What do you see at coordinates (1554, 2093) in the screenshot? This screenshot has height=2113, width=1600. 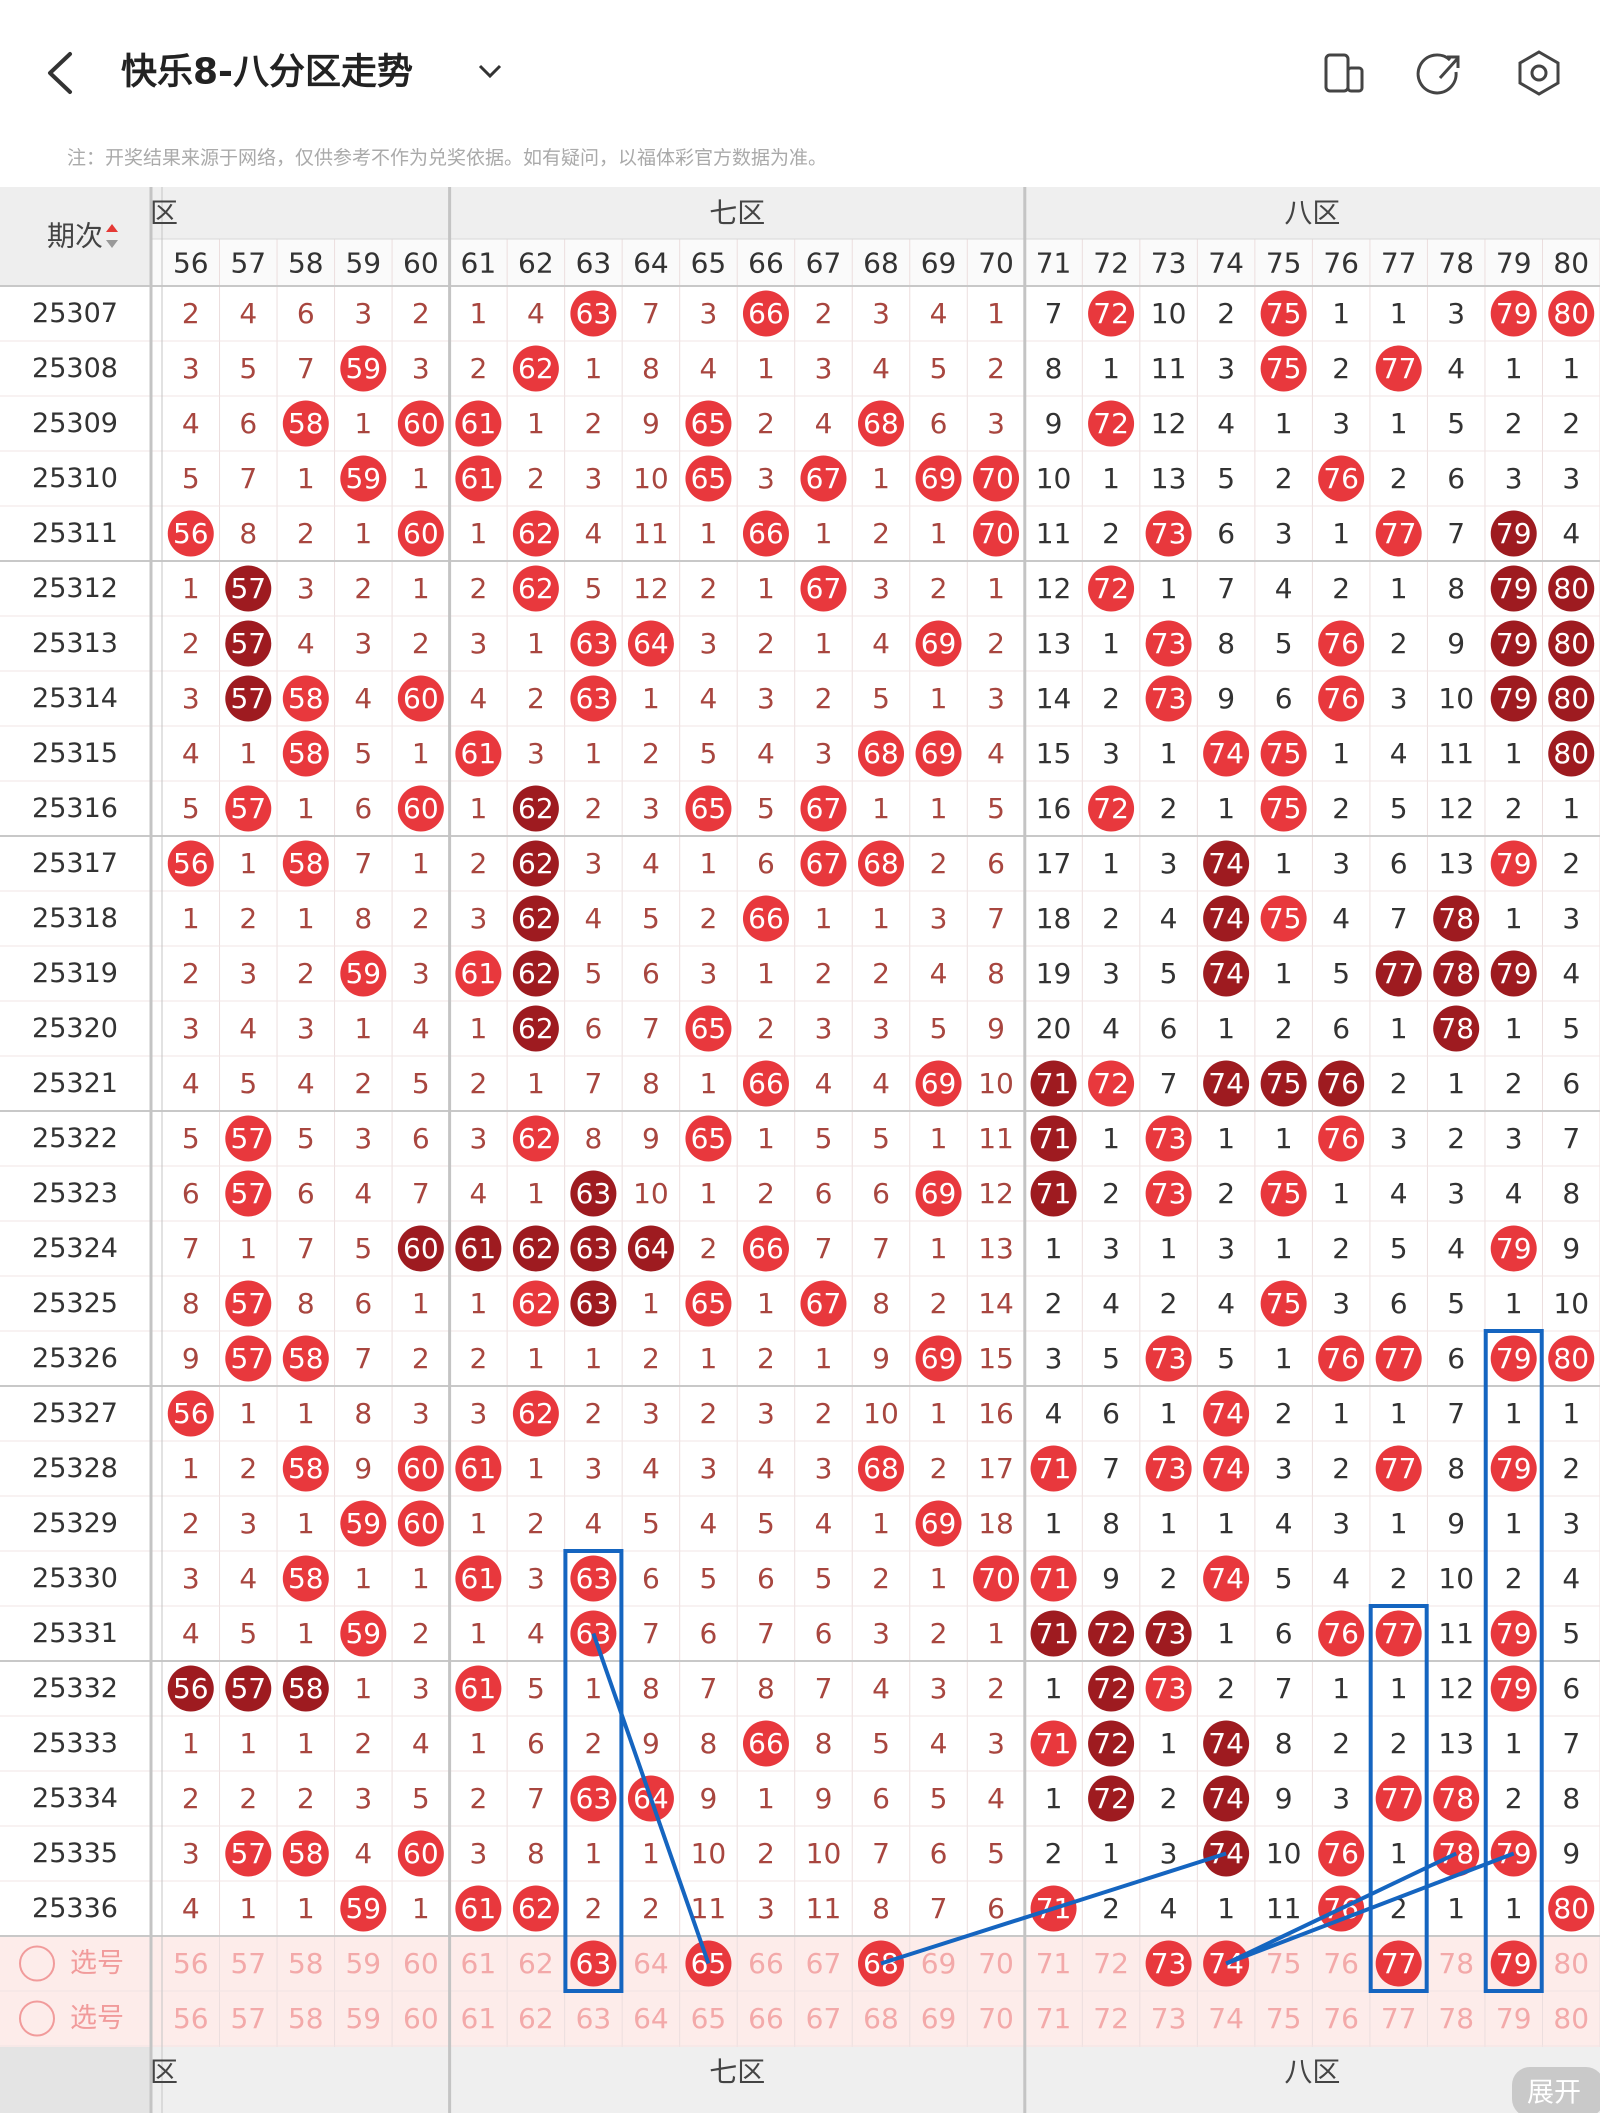 I see `expand-label: 展开` at bounding box center [1554, 2093].